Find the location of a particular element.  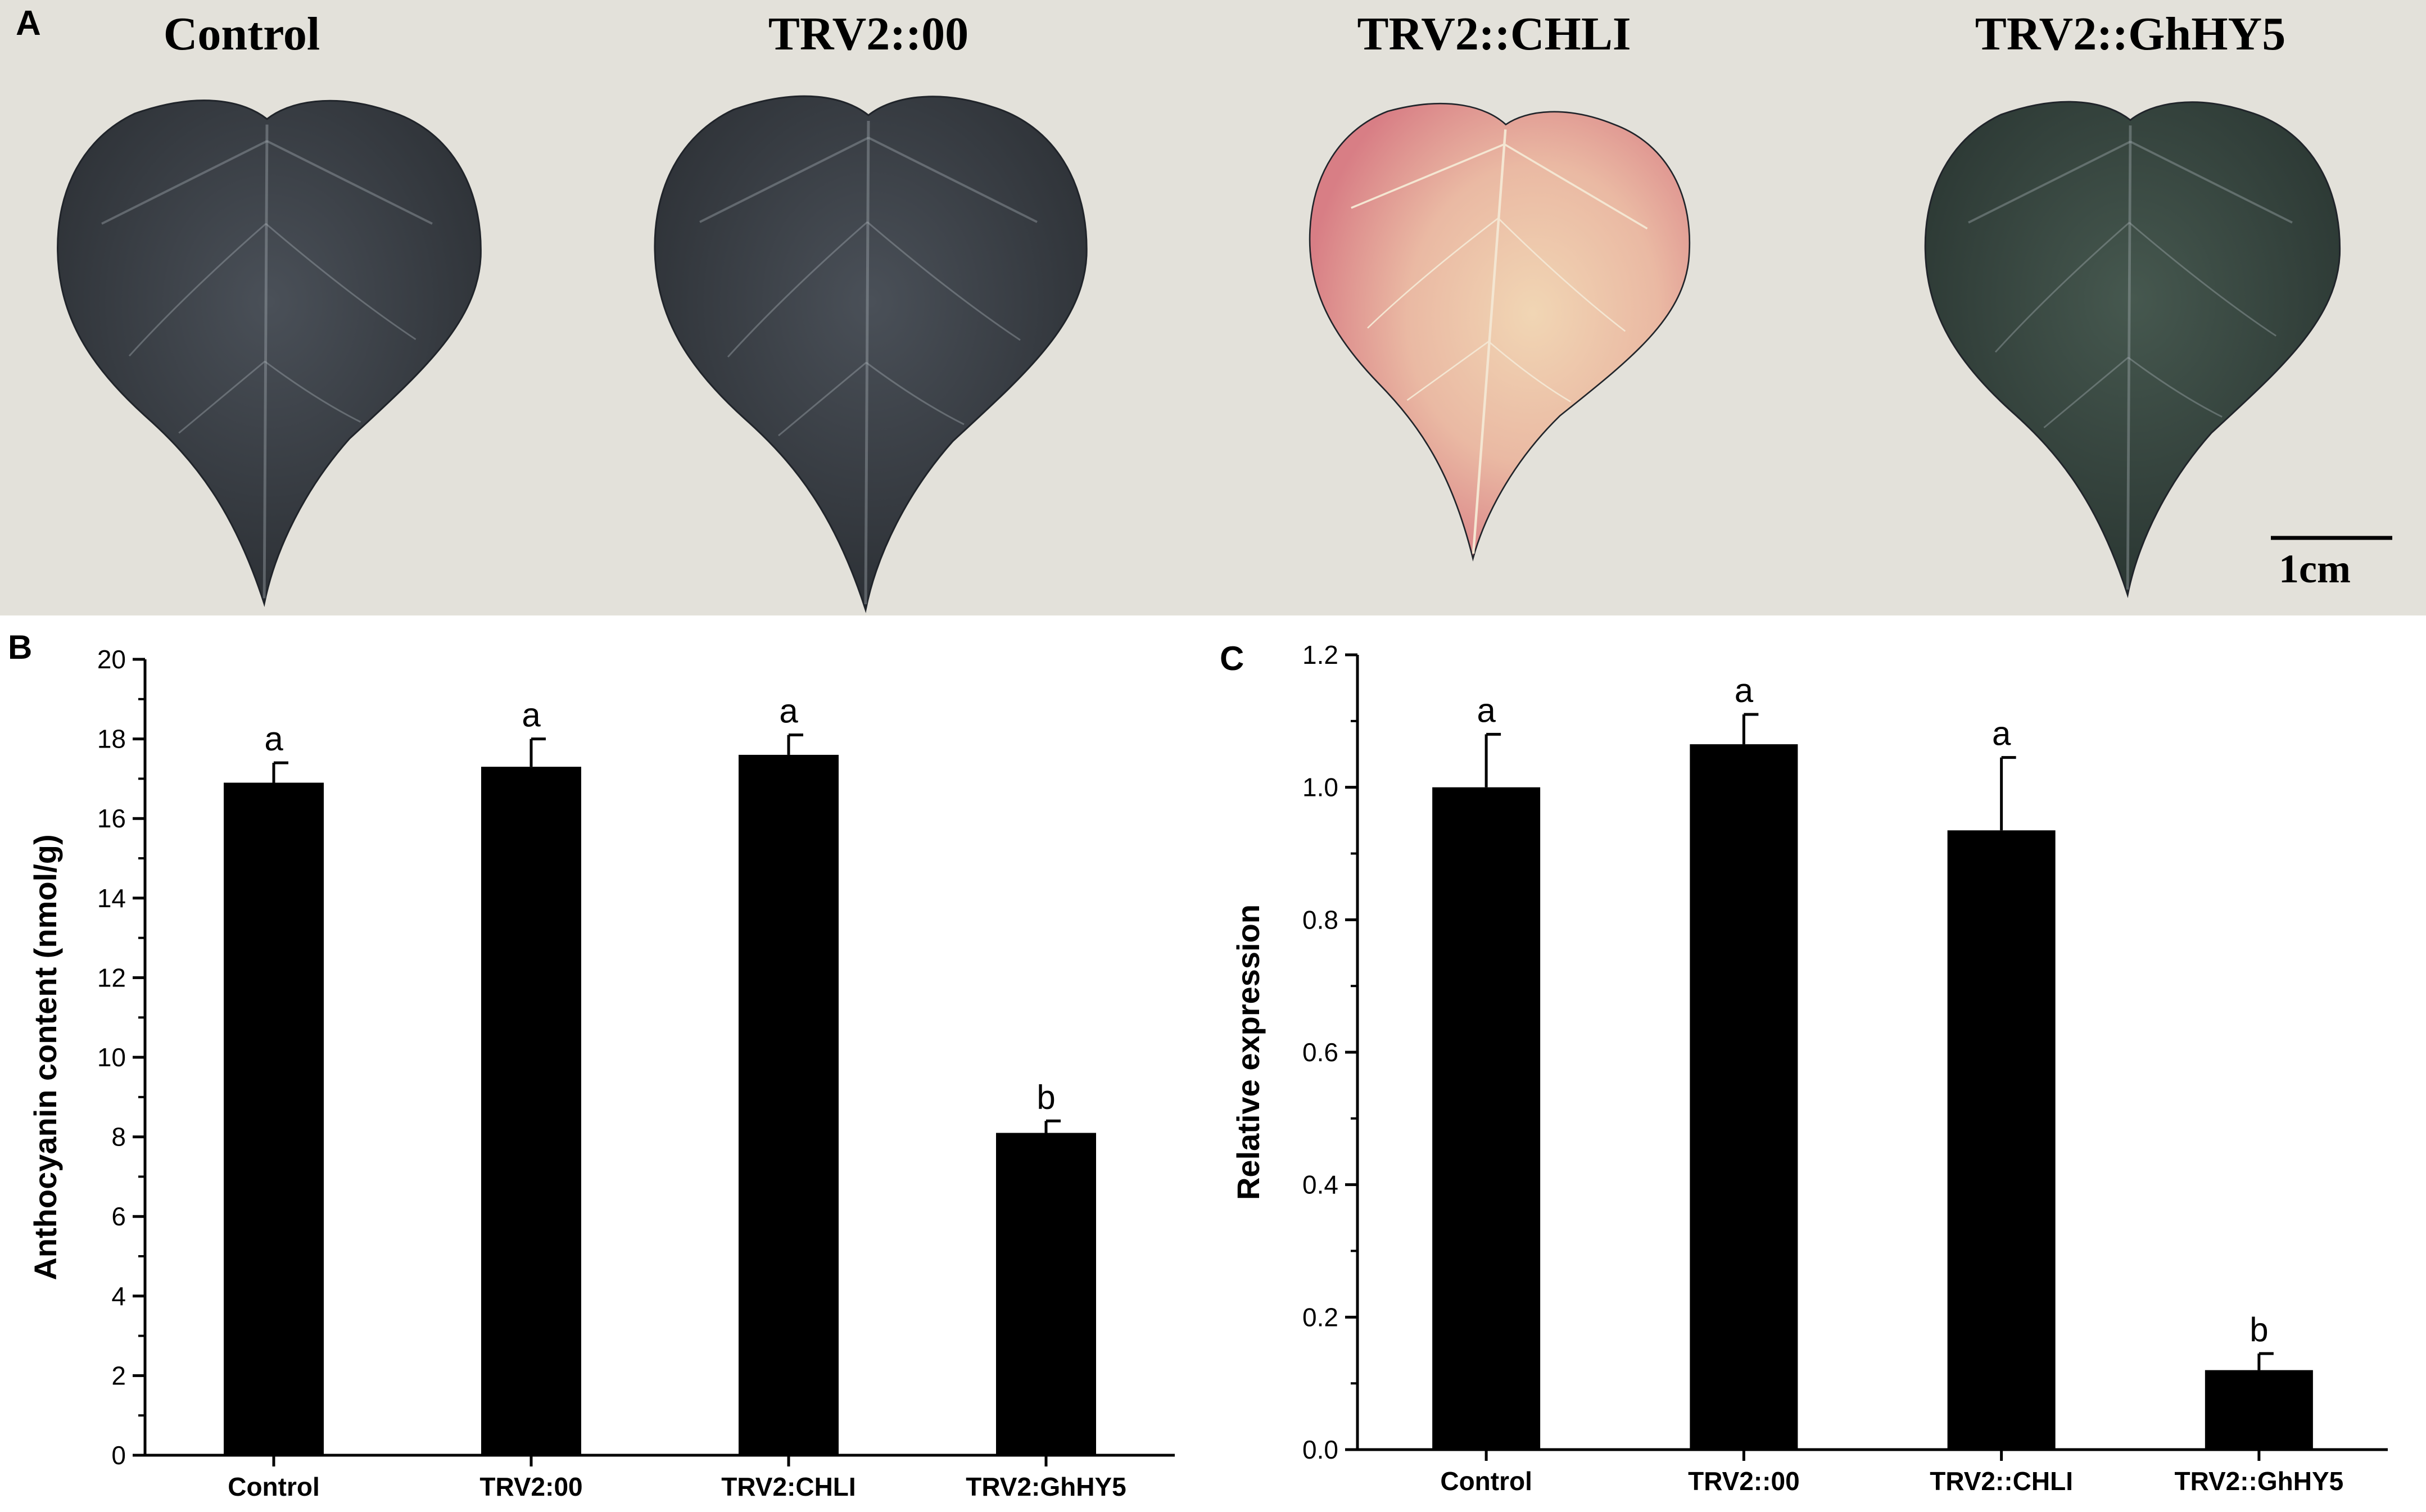

x-tick-label: TRV2:GhHY5 is located at coordinates (1046, 1486).